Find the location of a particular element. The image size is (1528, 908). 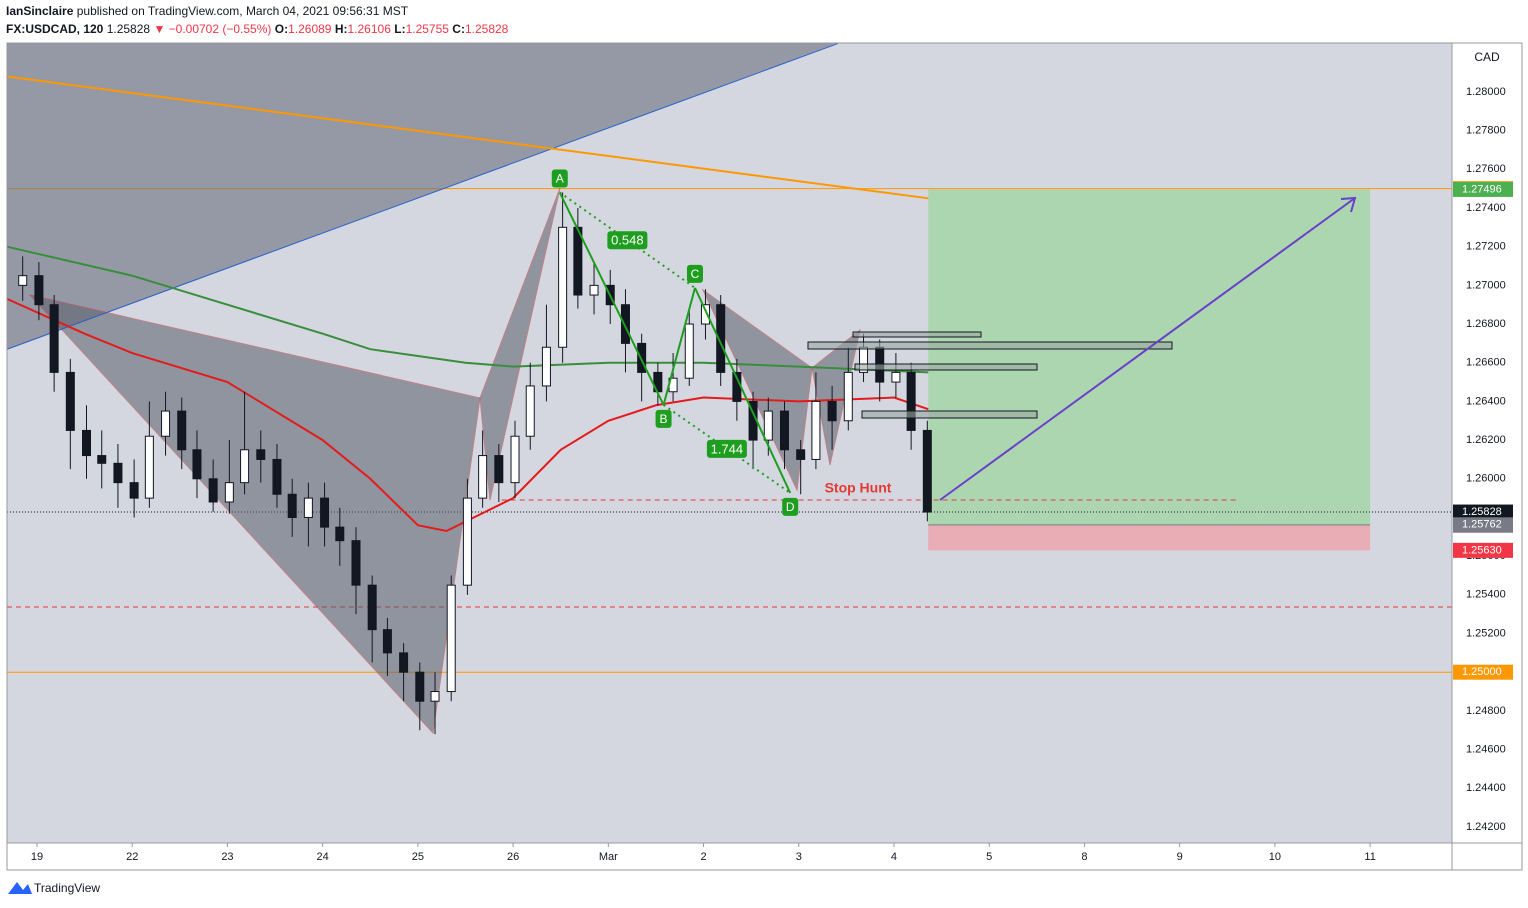

ratio-label: 0.548 is located at coordinates (627, 240).